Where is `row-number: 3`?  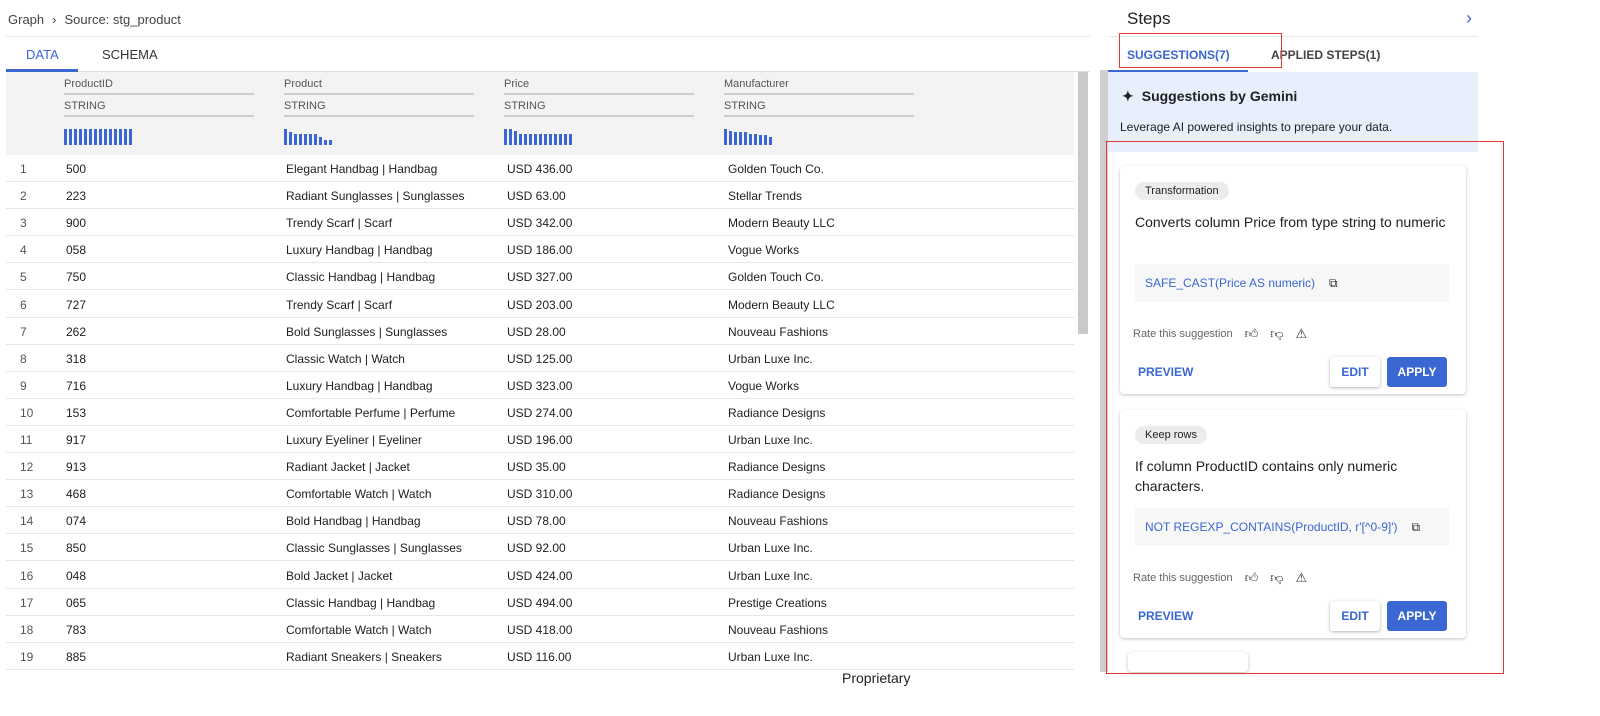
row-number: 3 is located at coordinates (23, 223).